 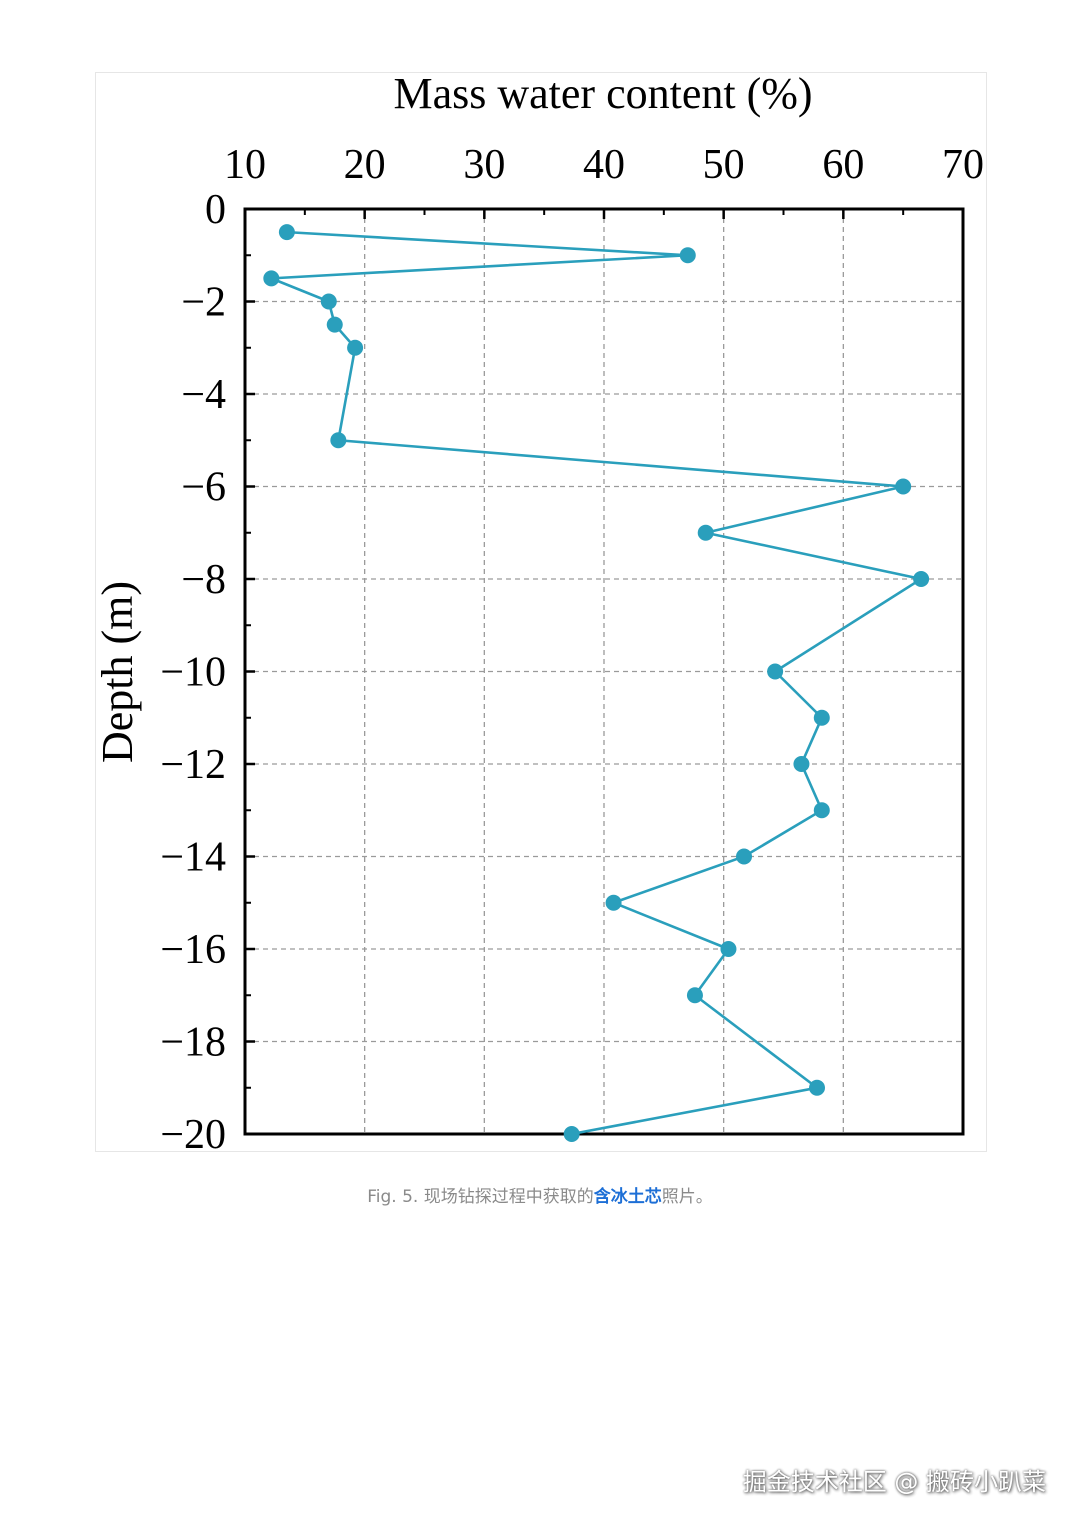 I want to click on x-tick-label: 40, so click(x=604, y=165).